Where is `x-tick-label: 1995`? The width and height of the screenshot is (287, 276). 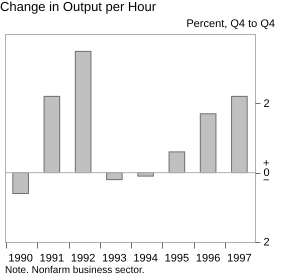 x-tick-label: 1995 is located at coordinates (177, 258).